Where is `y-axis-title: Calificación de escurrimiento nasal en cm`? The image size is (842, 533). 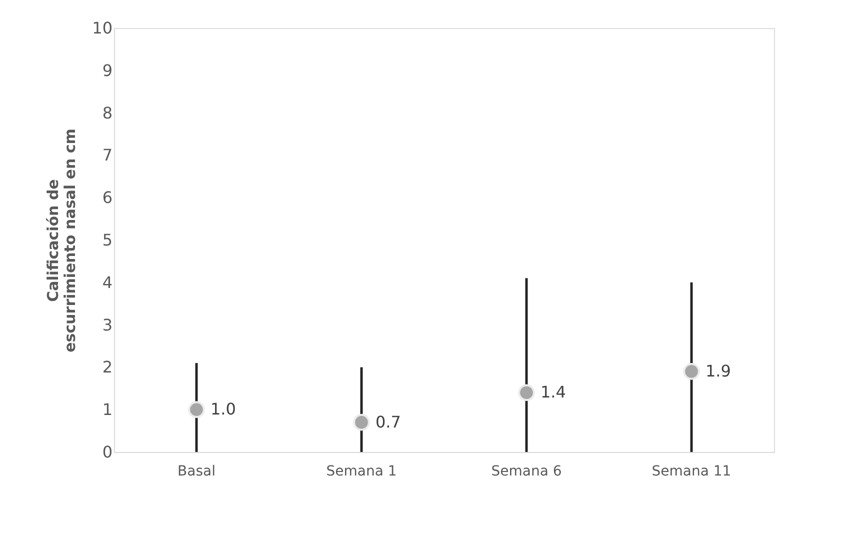
y-axis-title: Calificación de escurrimiento nasal en cm is located at coordinates (62, 240).